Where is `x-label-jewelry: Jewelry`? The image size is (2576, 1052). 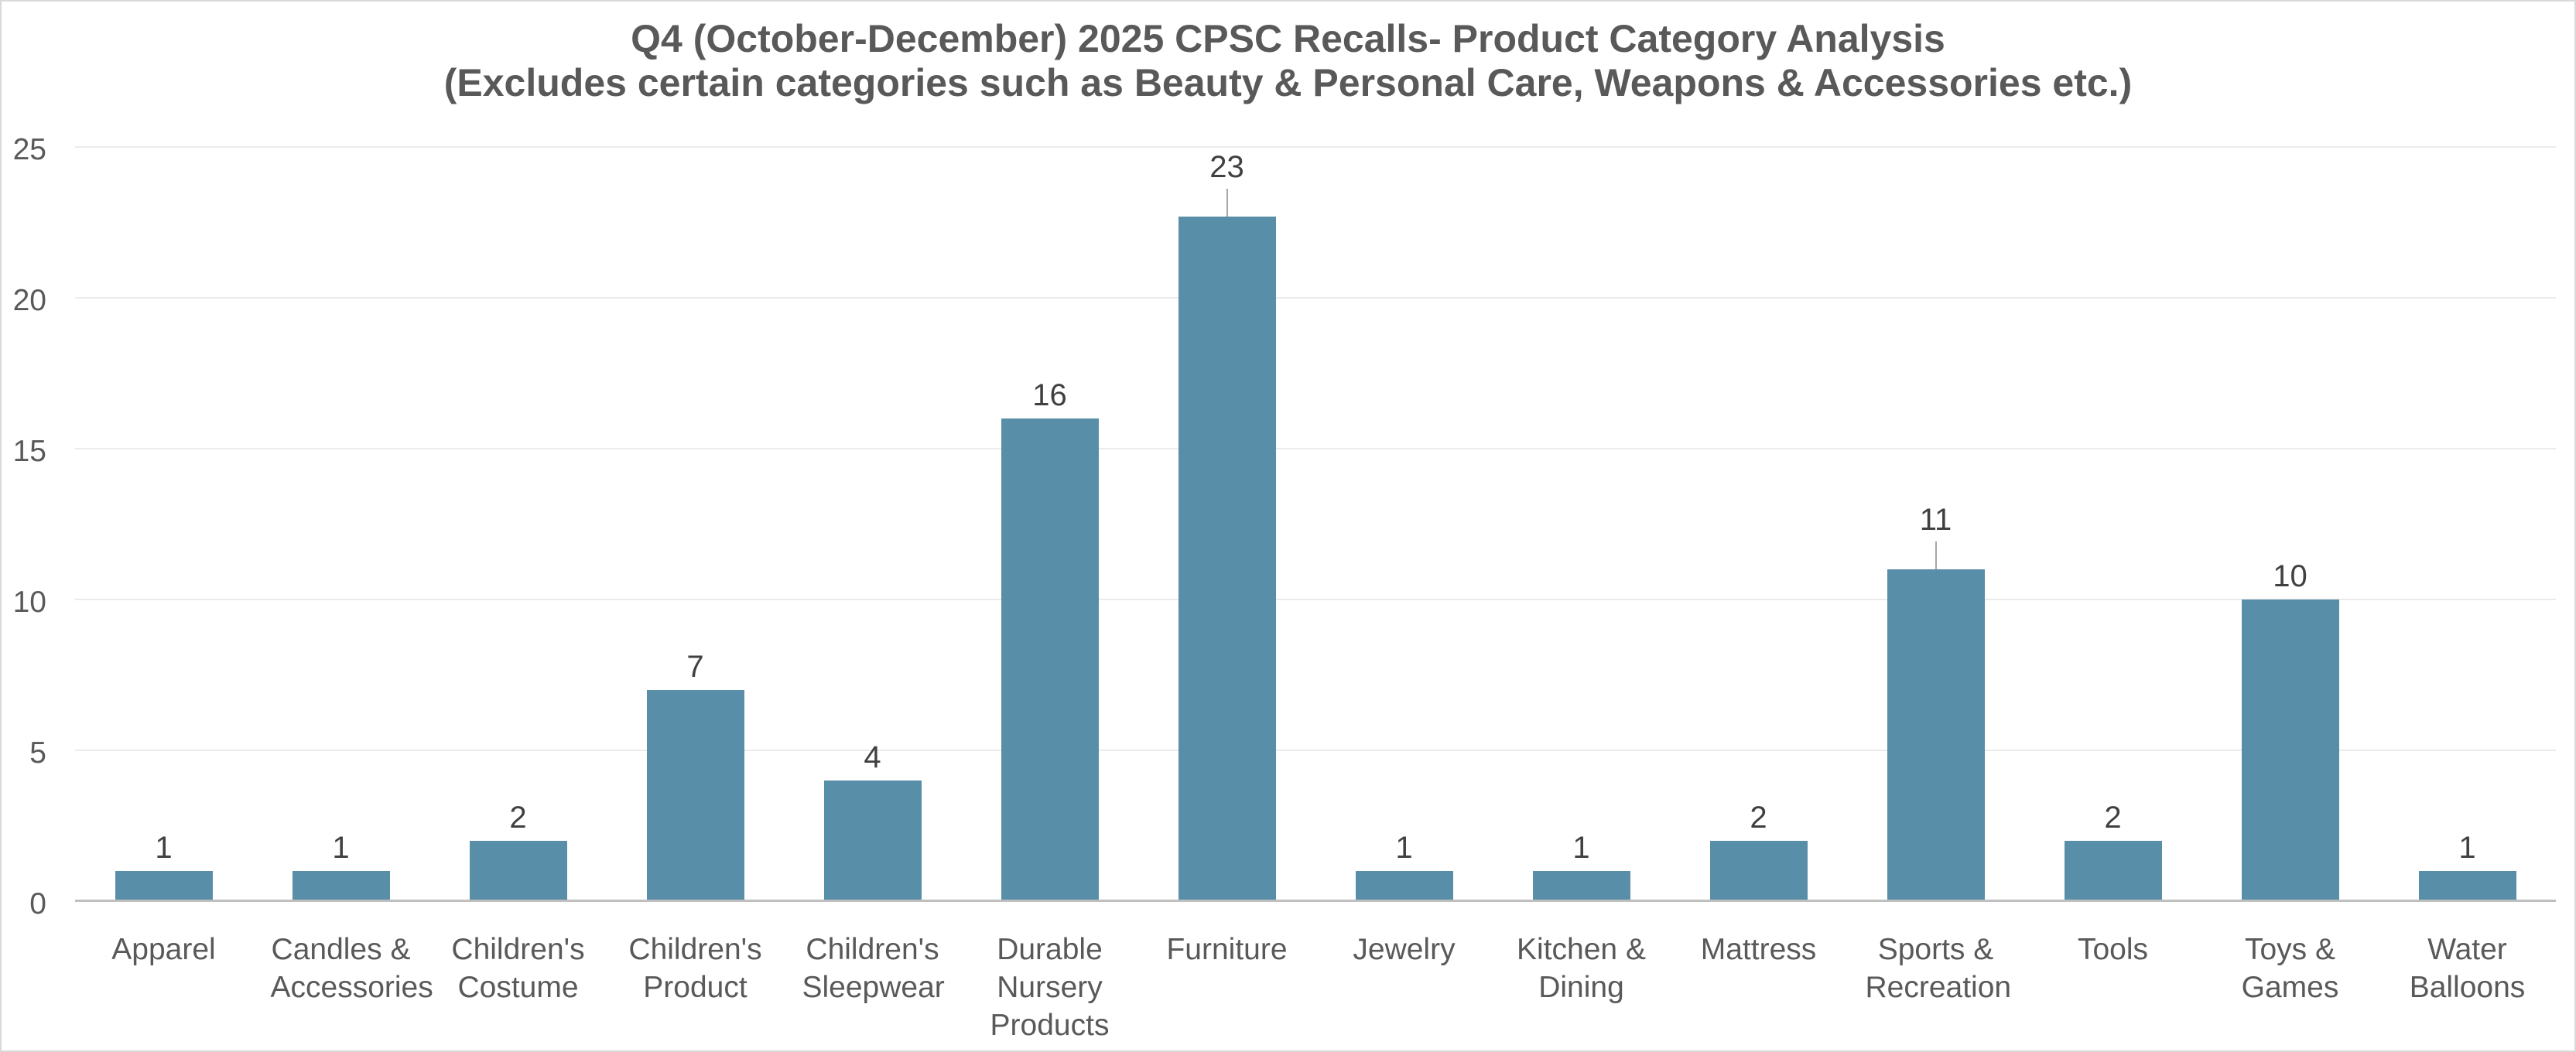
x-label-jewelry: Jewelry is located at coordinates (1405, 949).